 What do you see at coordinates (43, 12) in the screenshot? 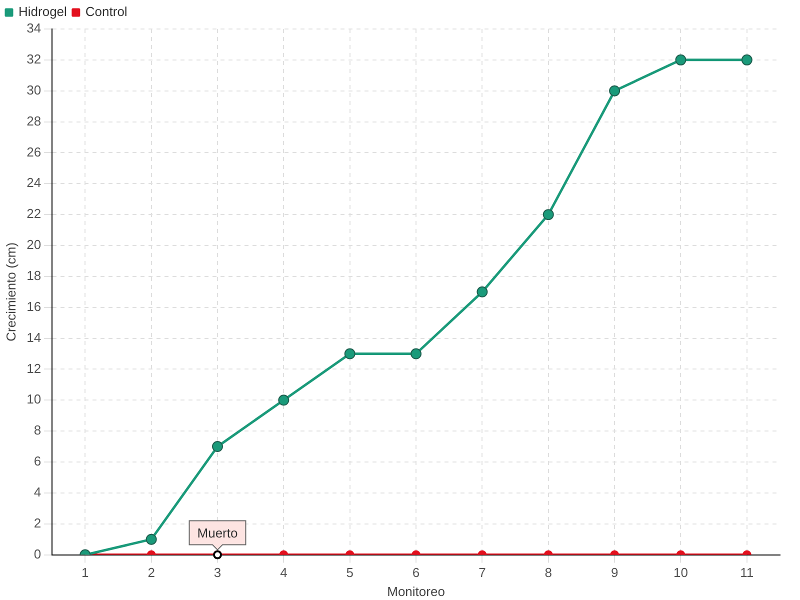
I see `legend-label: Hidrogel` at bounding box center [43, 12].